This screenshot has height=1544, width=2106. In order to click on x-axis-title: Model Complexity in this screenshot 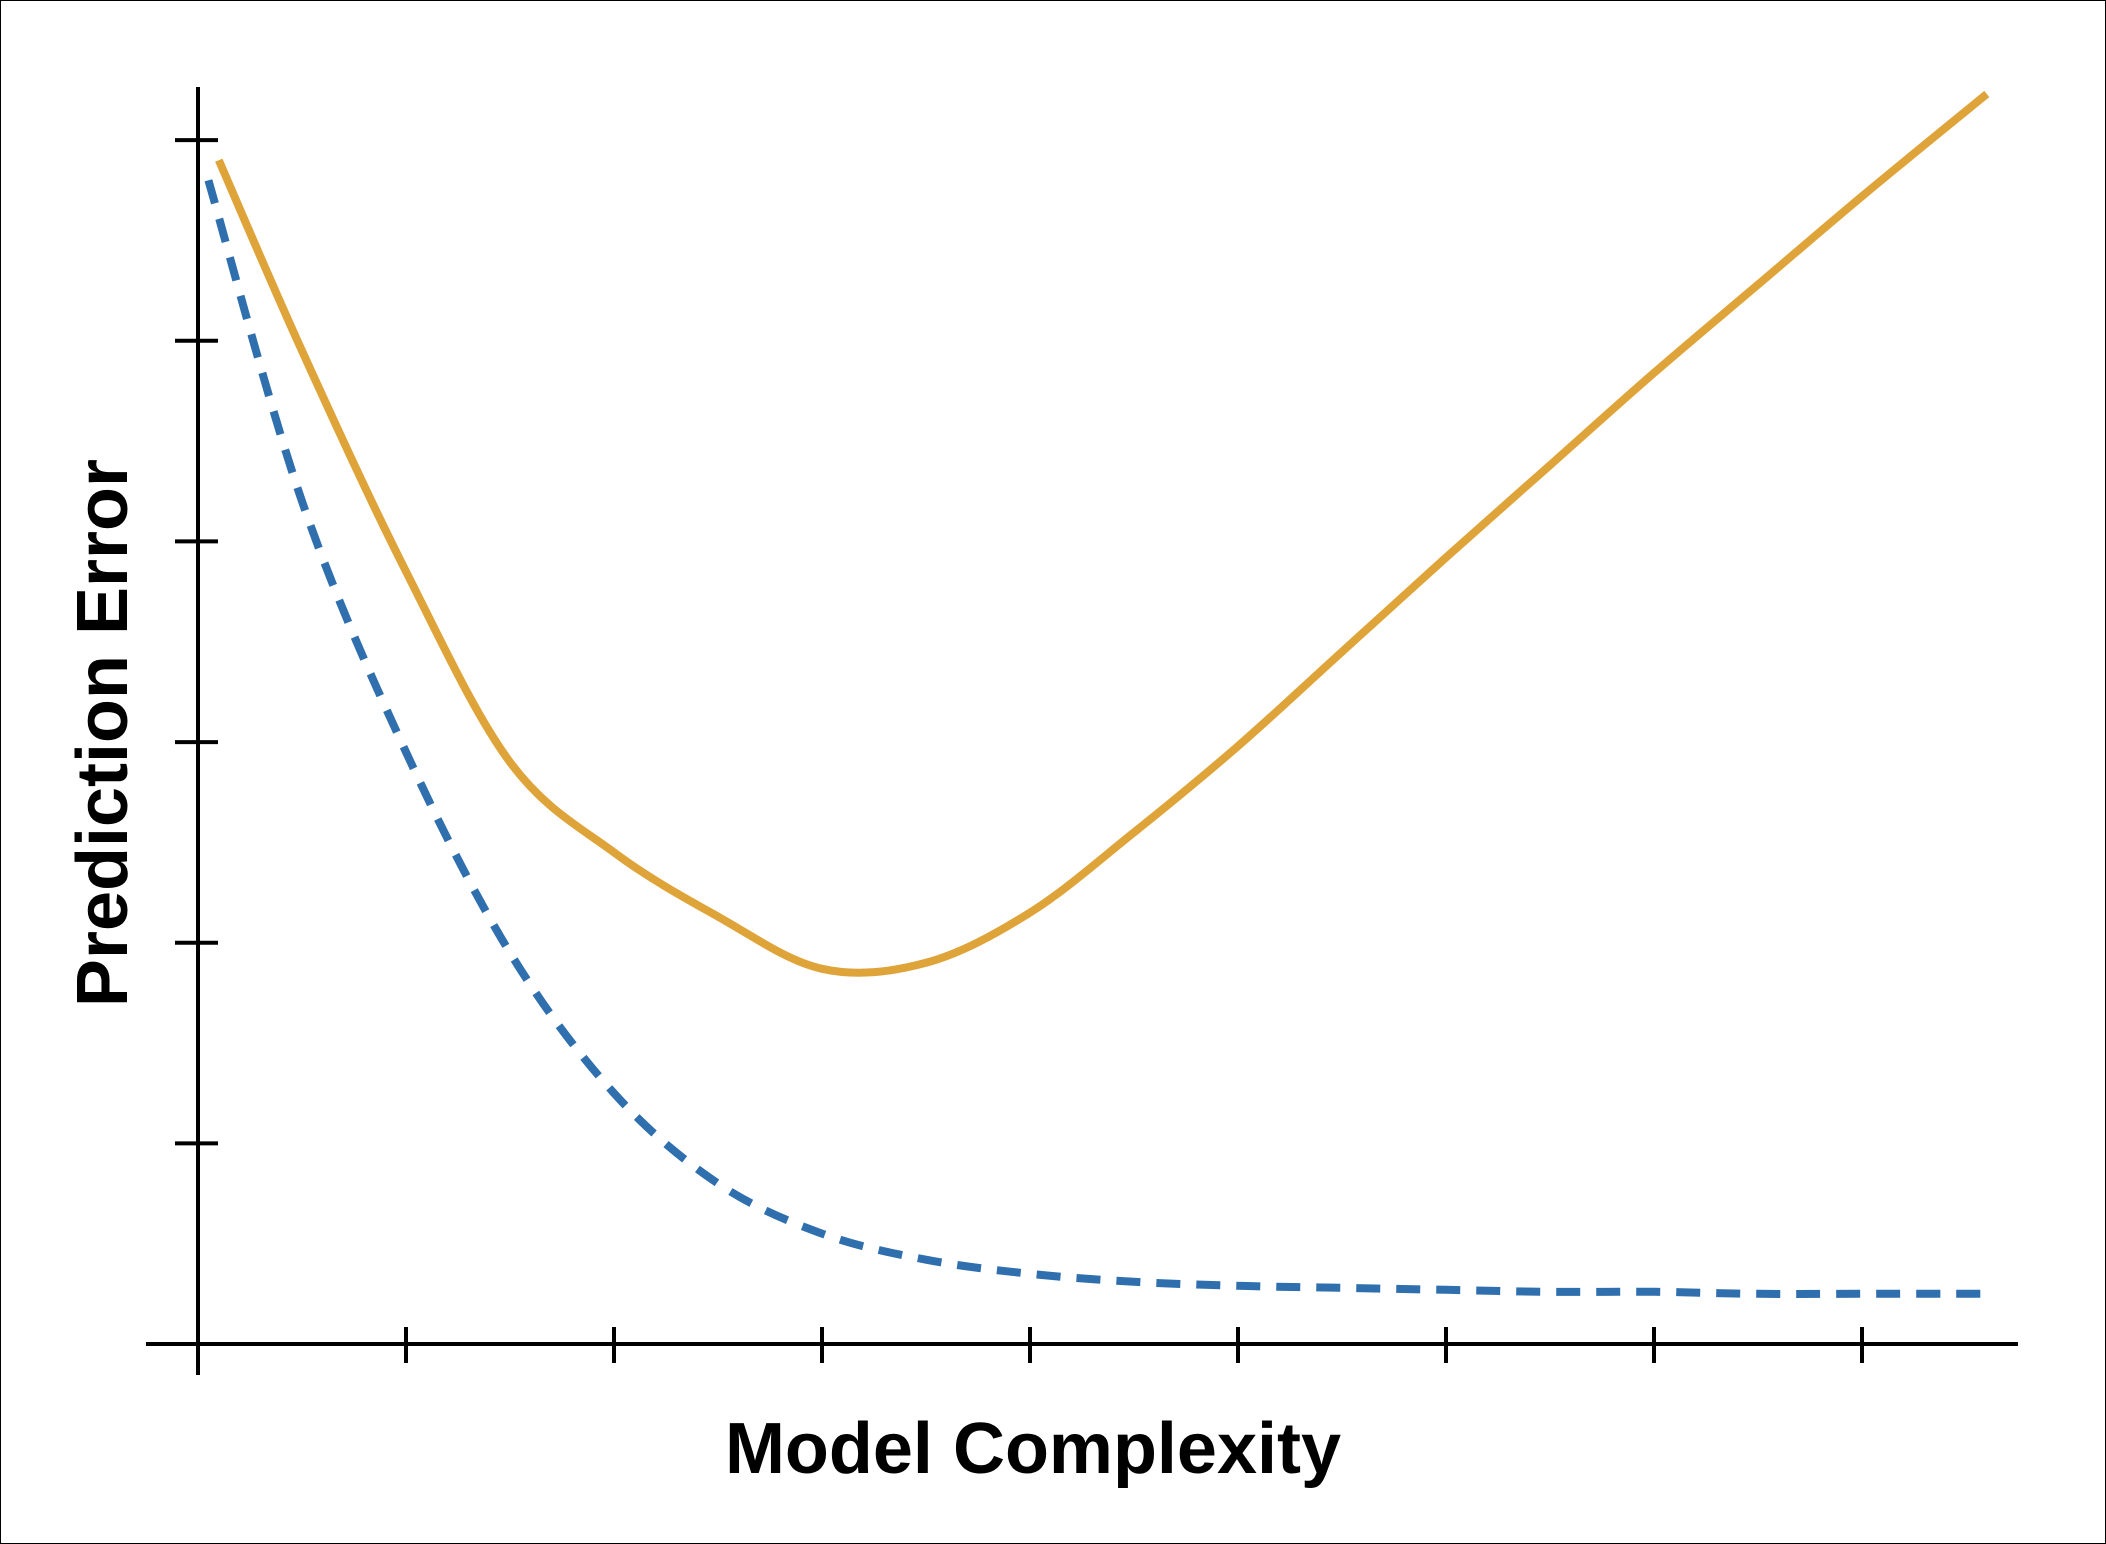, I will do `click(1033, 1449)`.